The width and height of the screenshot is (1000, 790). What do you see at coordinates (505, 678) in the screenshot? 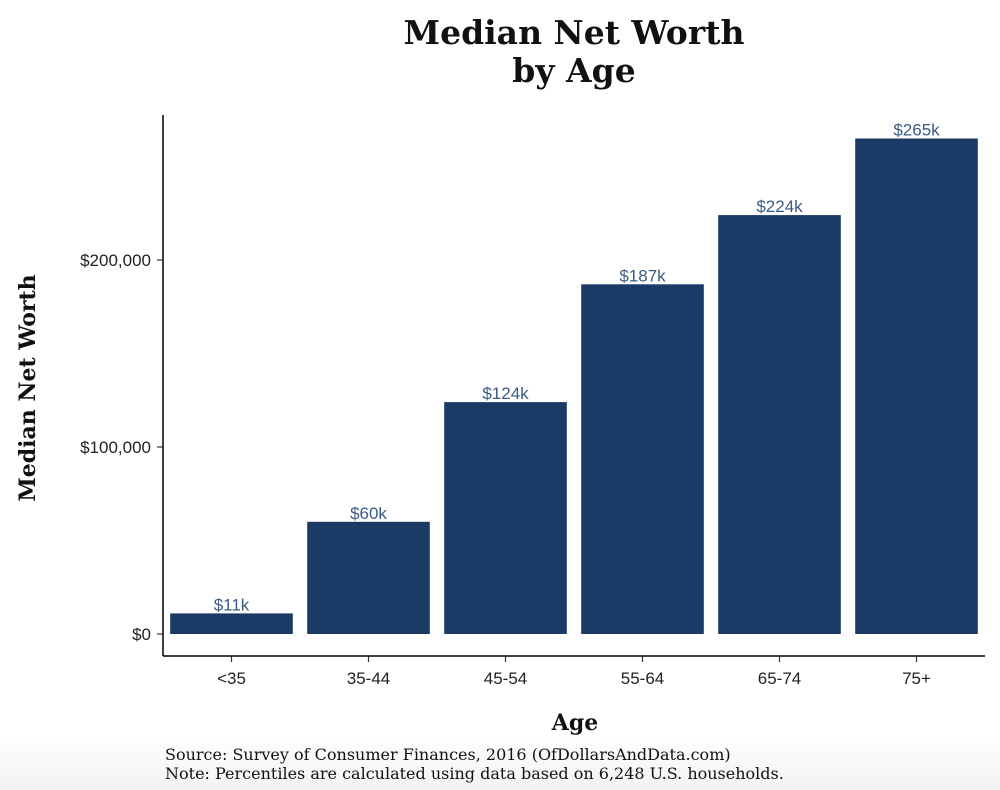
I see `x-tick-label-45-54: 45-54` at bounding box center [505, 678].